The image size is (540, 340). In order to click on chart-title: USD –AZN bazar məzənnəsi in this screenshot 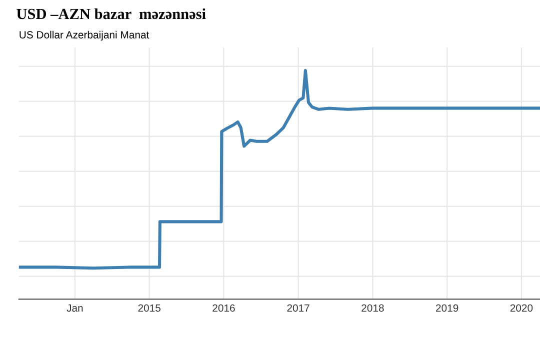, I will do `click(111, 14)`.